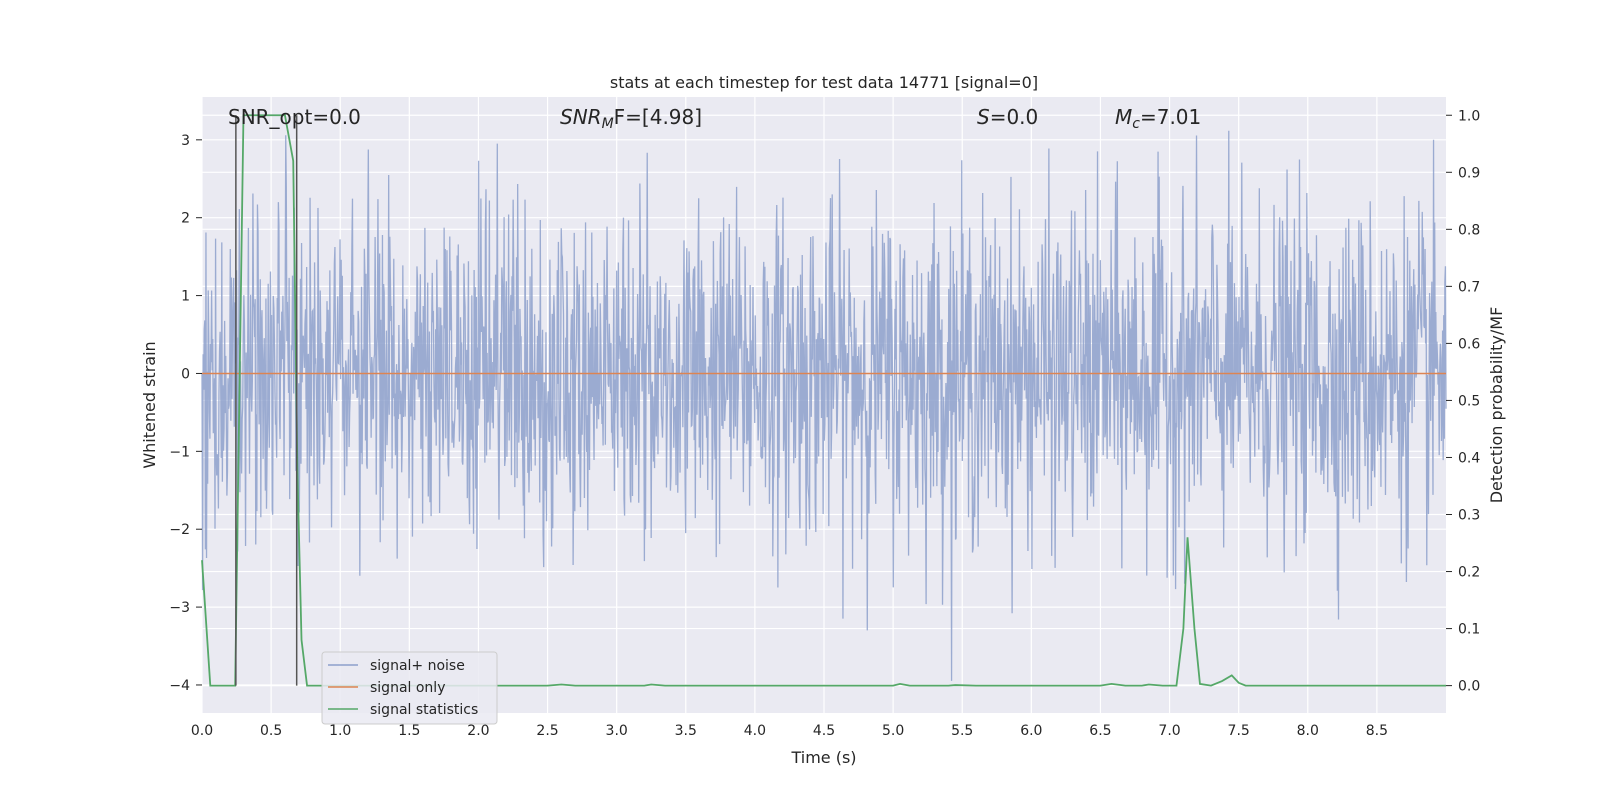 Image resolution: width=1600 pixels, height=800 pixels. What do you see at coordinates (185, 219) in the screenshot?
I see `y-tick-label-left: 2` at bounding box center [185, 219].